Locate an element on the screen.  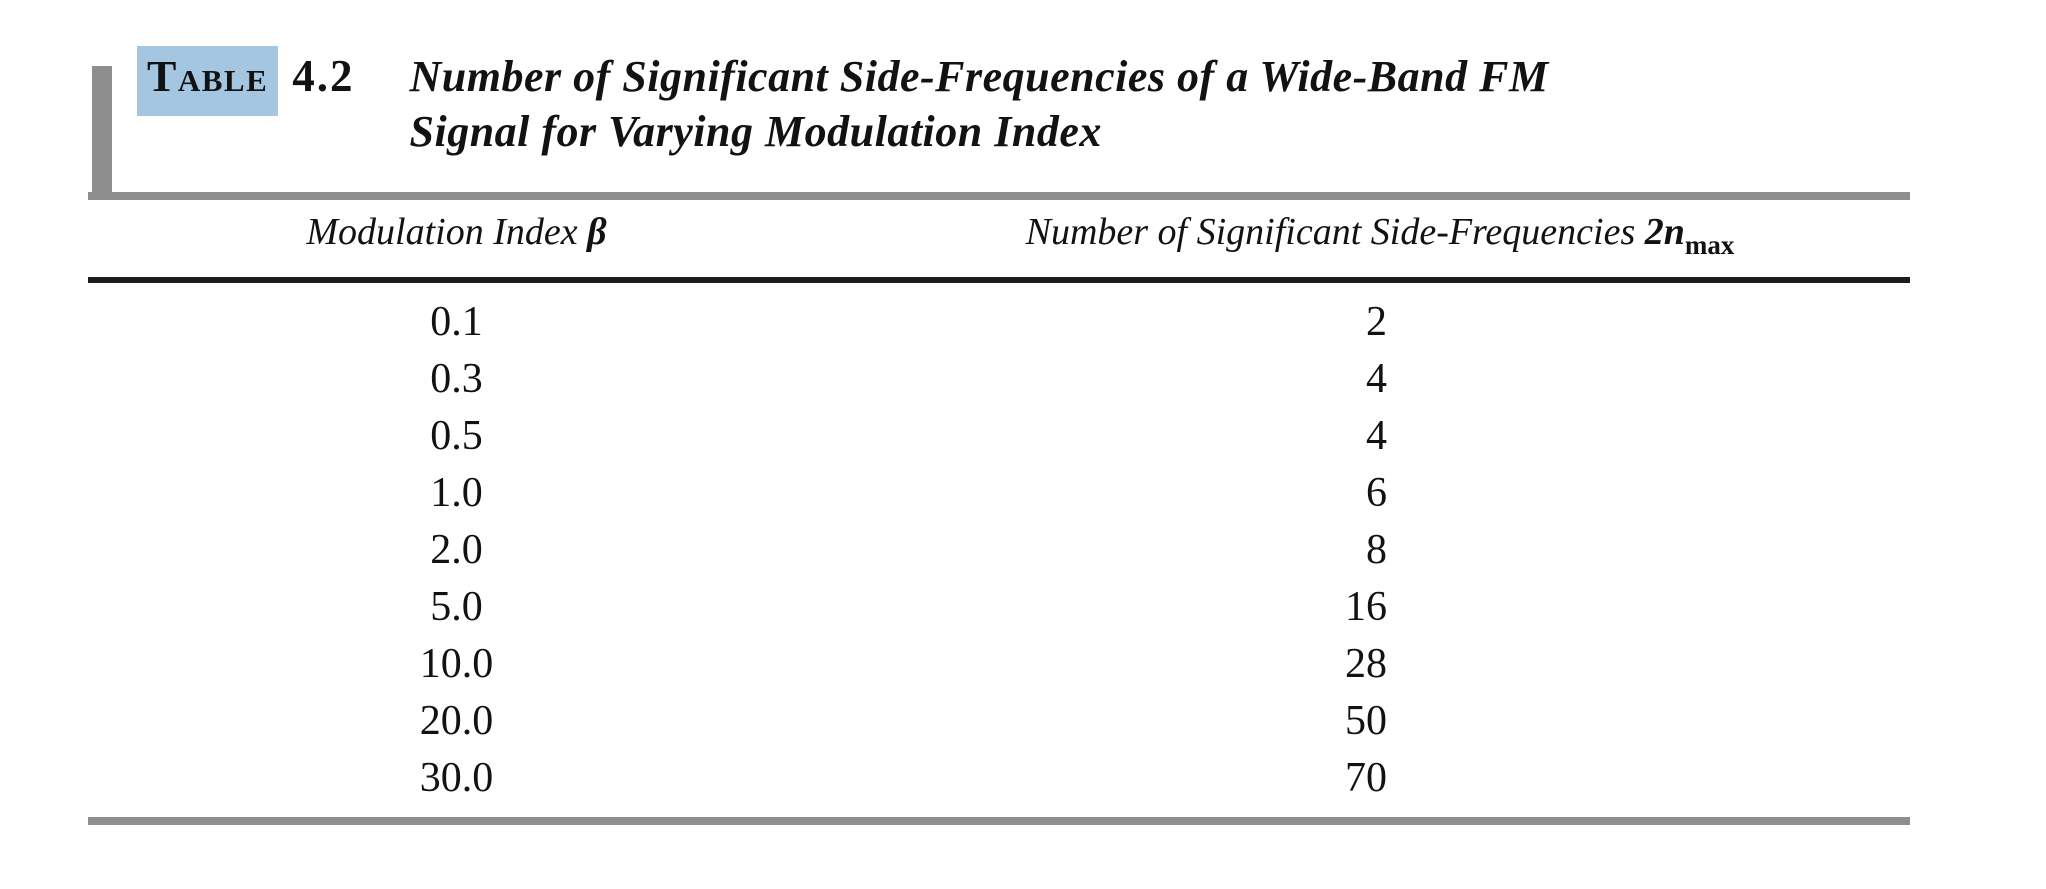
divider-bottom is located at coordinates (999, 821).